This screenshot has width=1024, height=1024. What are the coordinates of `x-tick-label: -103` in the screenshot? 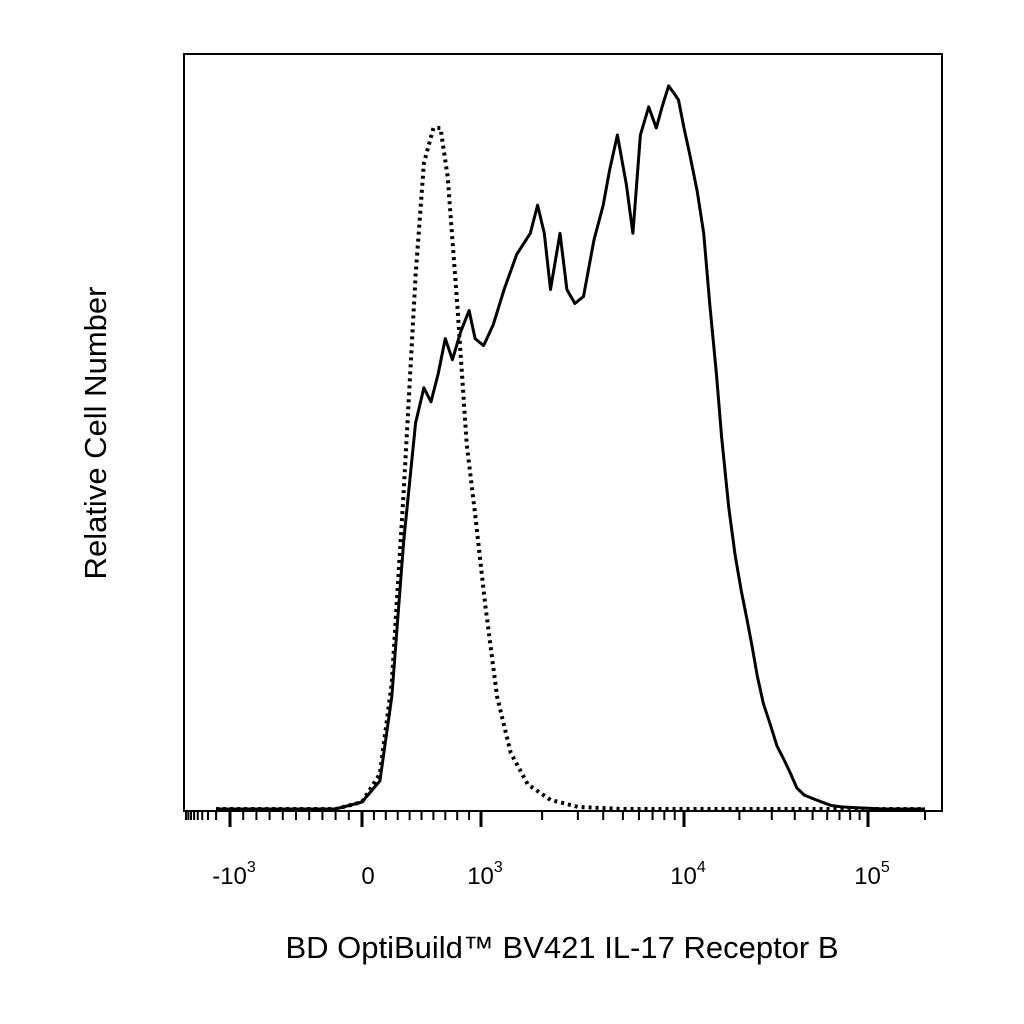 It's located at (234, 874).